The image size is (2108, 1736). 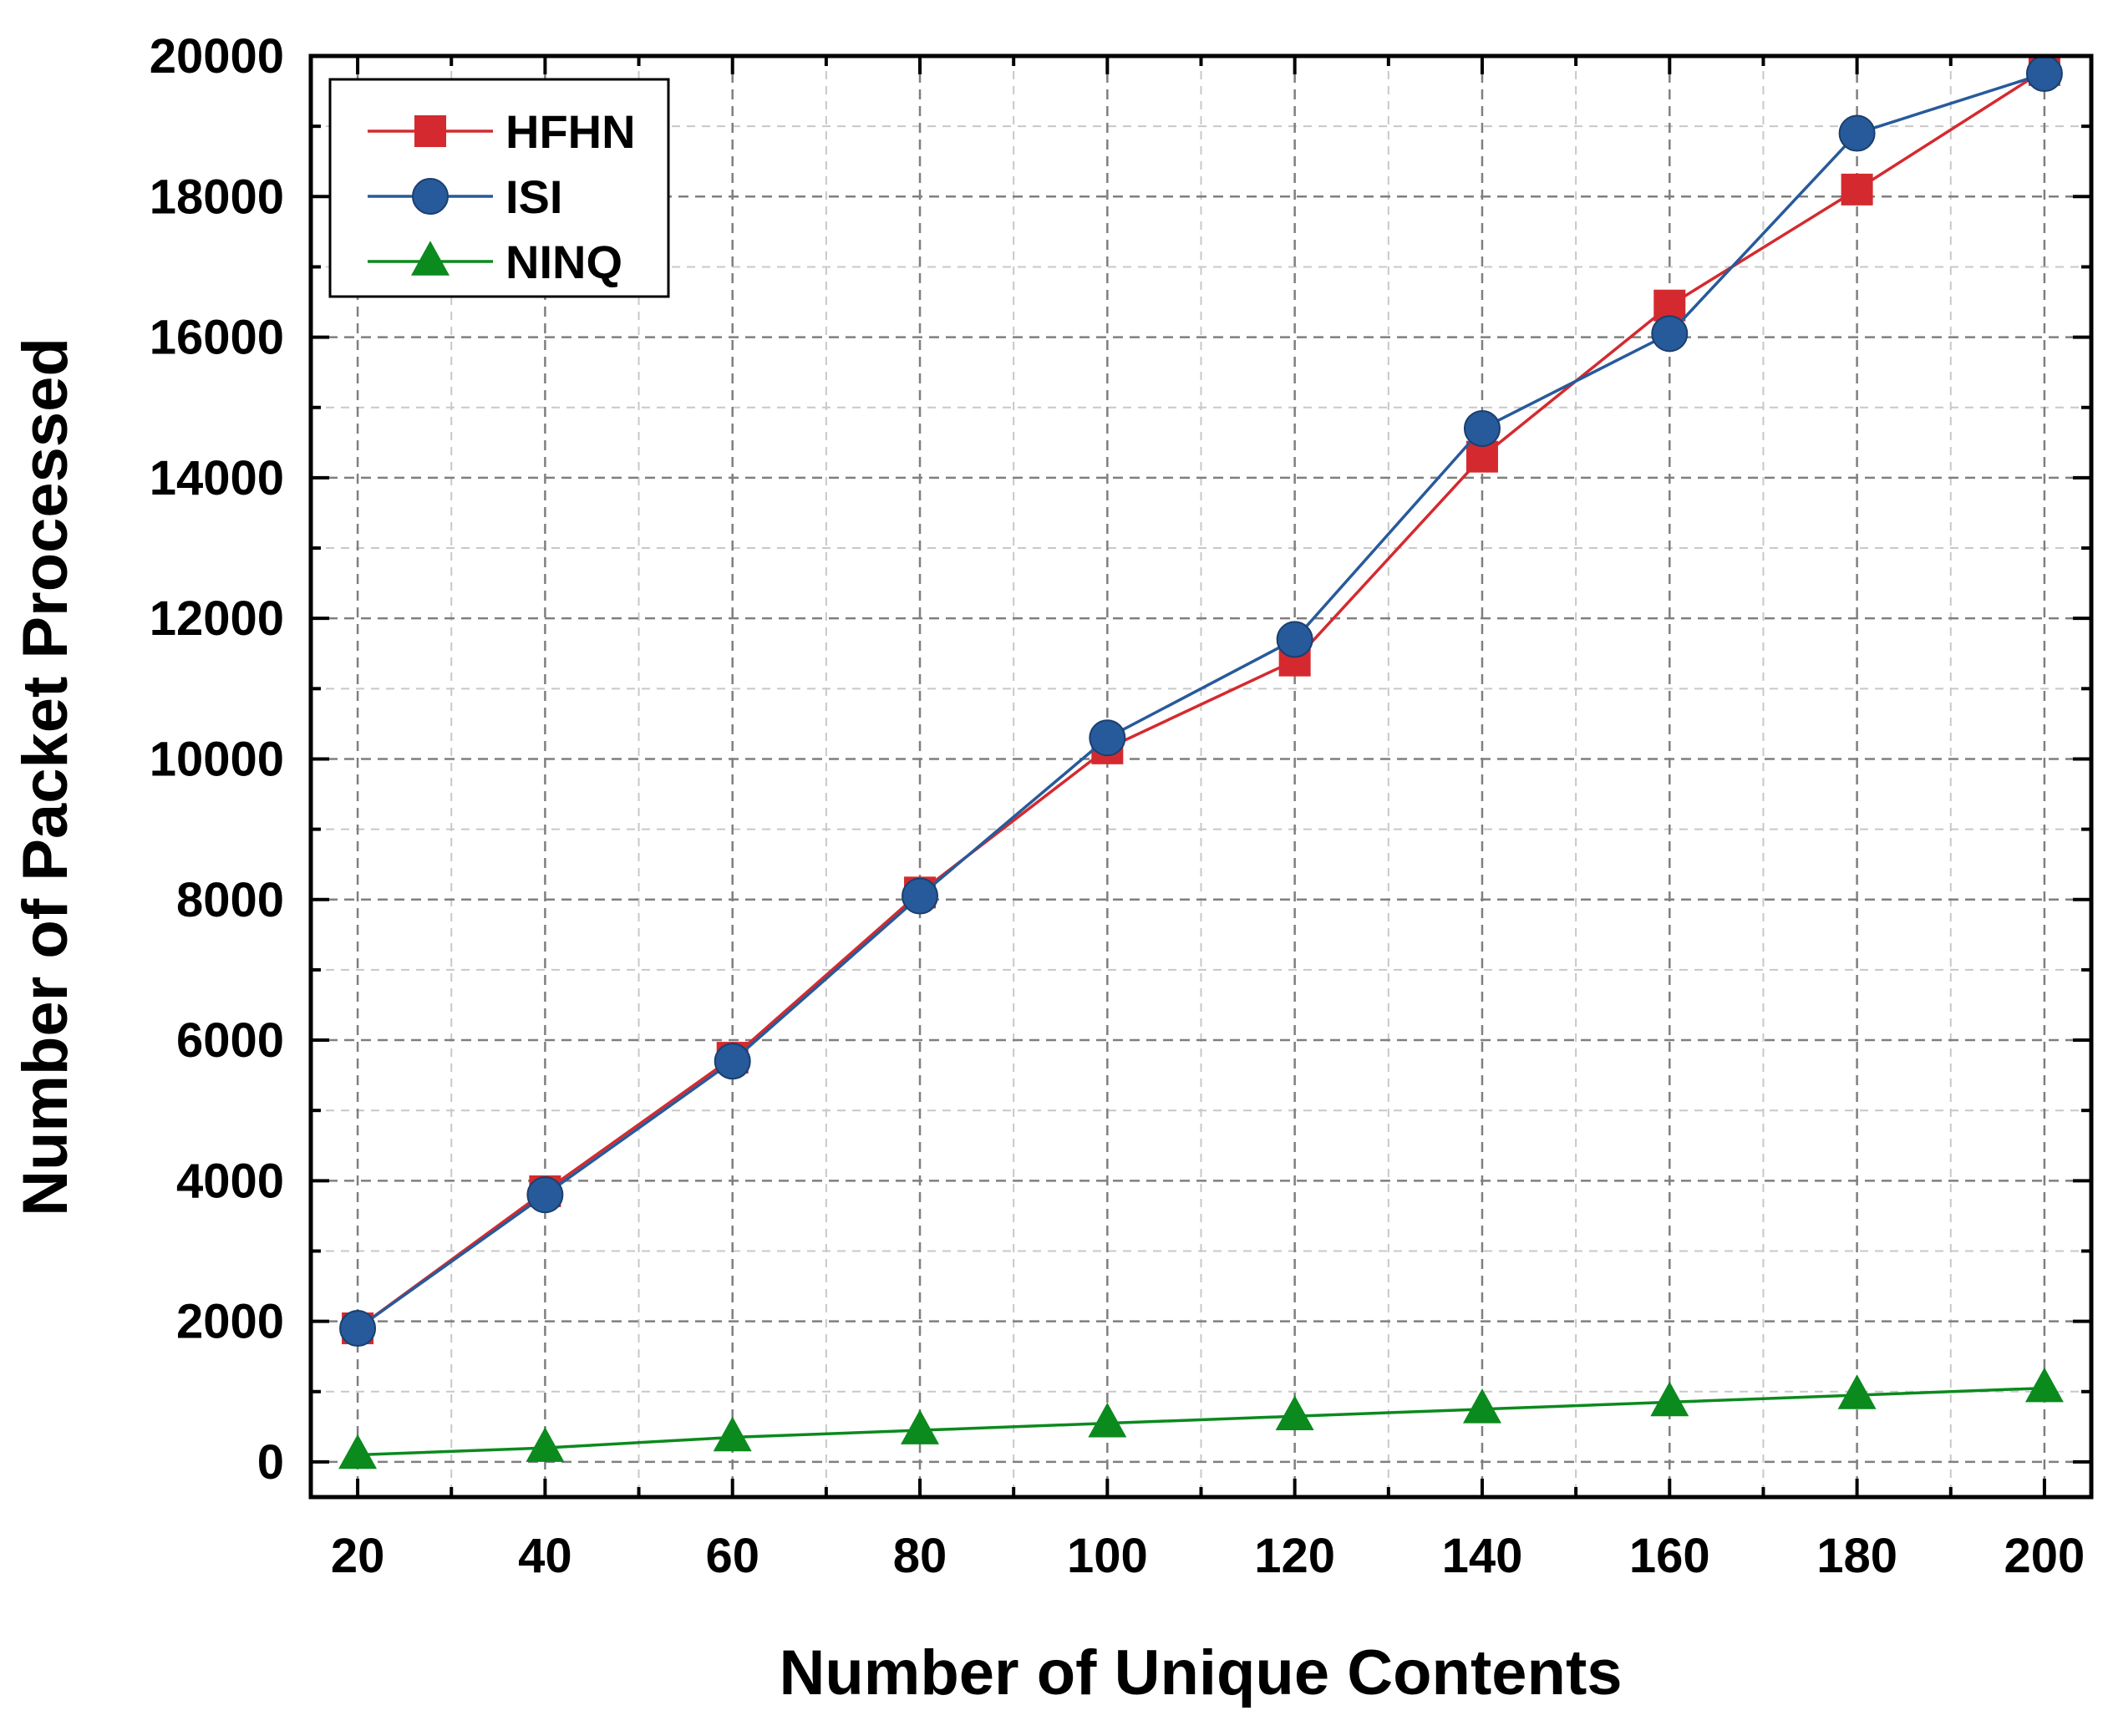 What do you see at coordinates (430, 196) in the screenshot?
I see `legend-marker-isi` at bounding box center [430, 196].